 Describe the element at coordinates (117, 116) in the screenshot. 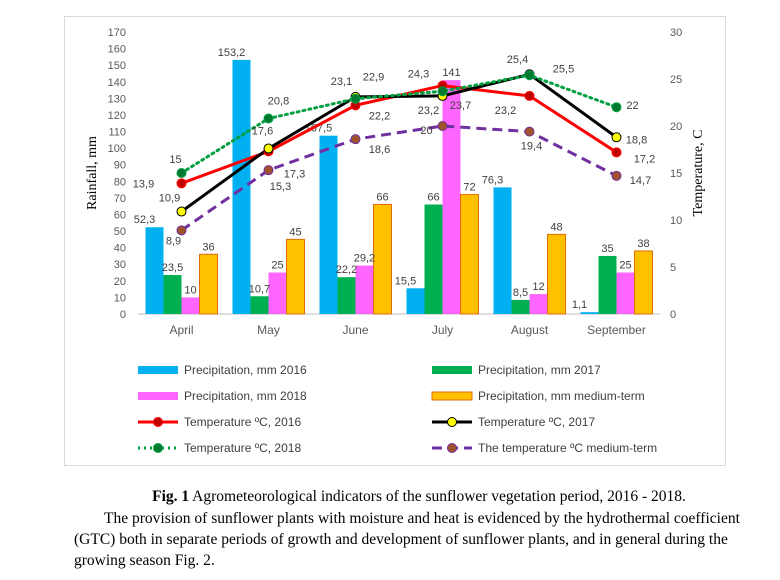

I see `y-tick-label: 120` at that location.